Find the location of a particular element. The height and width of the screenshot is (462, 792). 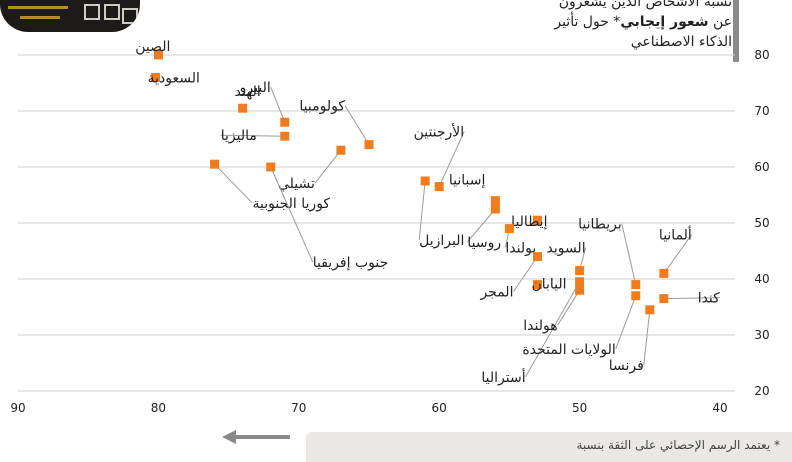

point-label: جنوب إفريقيا is located at coordinates (351, 263).